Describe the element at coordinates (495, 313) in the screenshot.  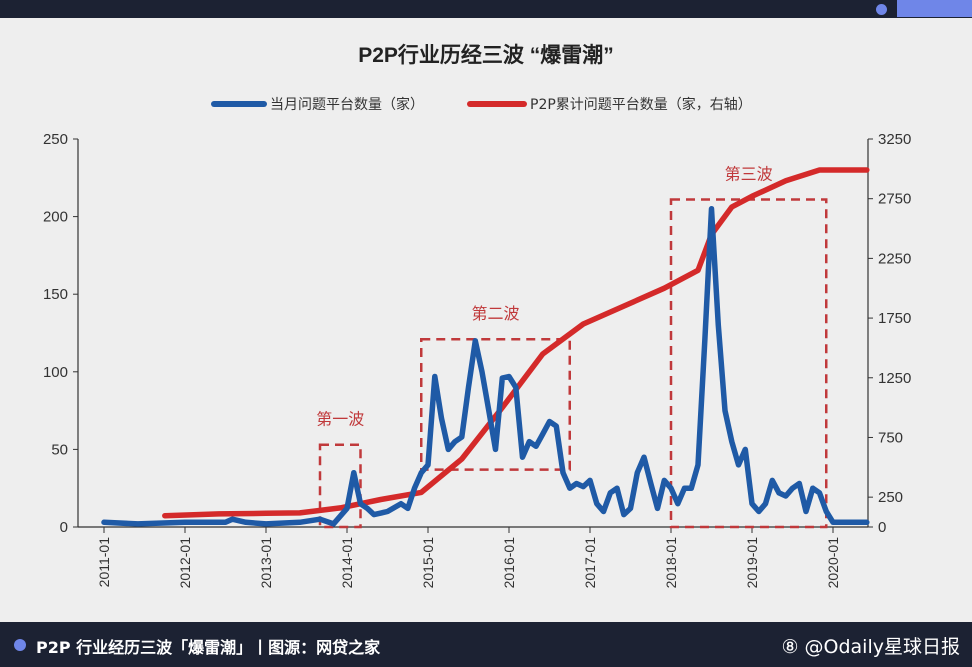
I see `wave-label: 第二波` at that location.